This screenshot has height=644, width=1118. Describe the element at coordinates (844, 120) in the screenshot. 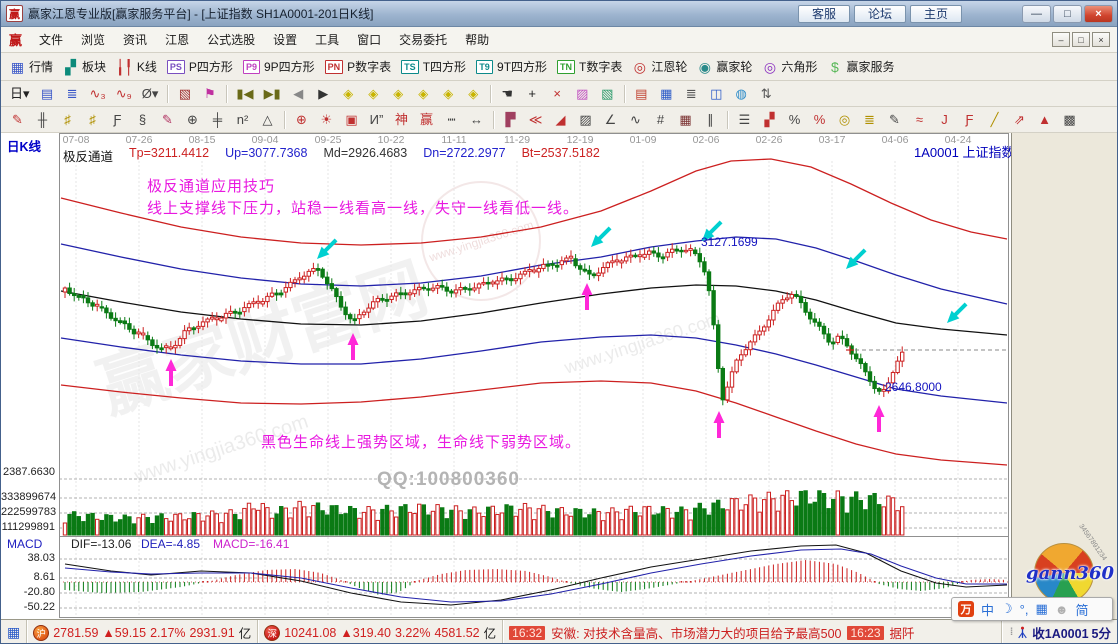

I see `gold-ring-button: ◎` at that location.